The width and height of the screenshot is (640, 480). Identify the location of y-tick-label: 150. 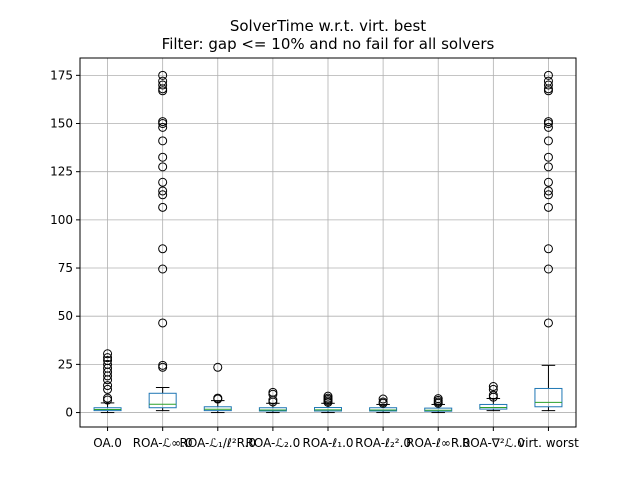
(61, 124).